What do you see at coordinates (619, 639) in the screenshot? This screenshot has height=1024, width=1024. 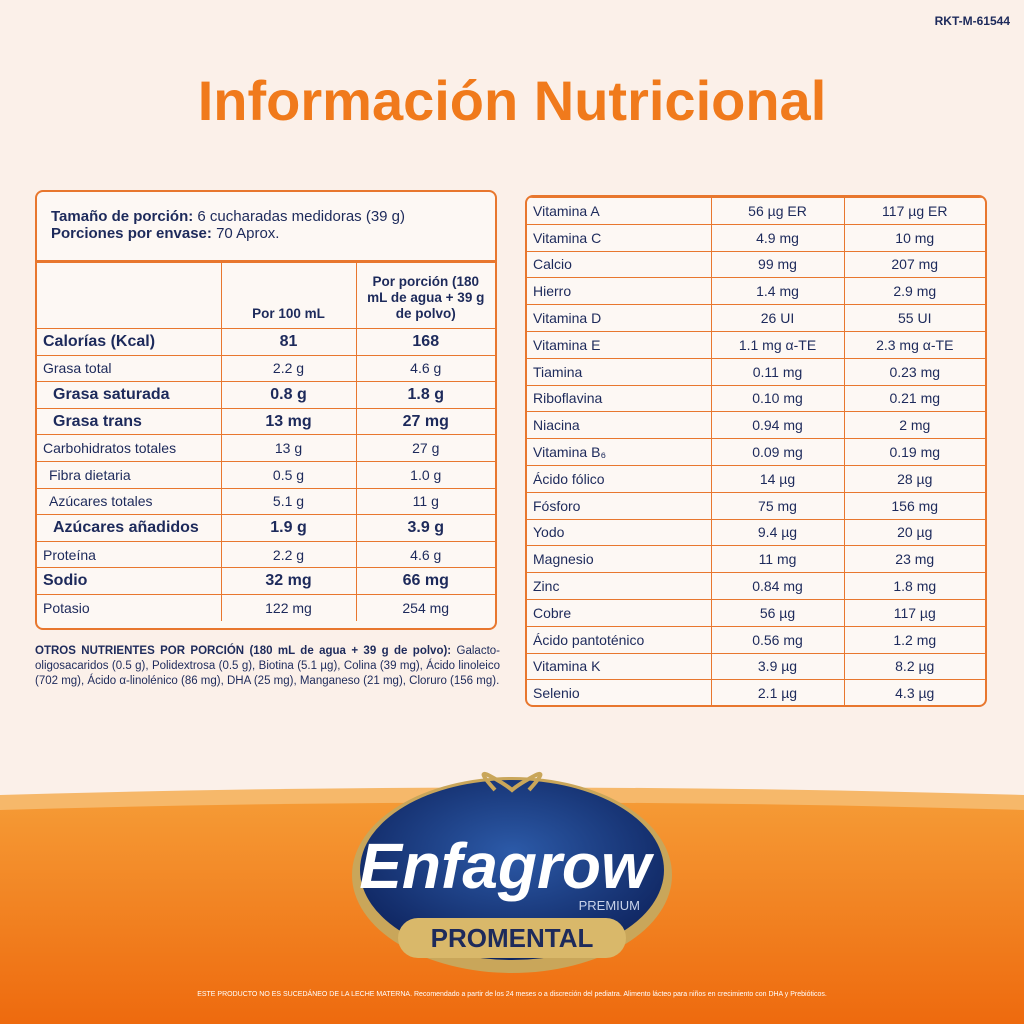 I see `nutrient-cell: Ácido pantoténico` at bounding box center [619, 639].